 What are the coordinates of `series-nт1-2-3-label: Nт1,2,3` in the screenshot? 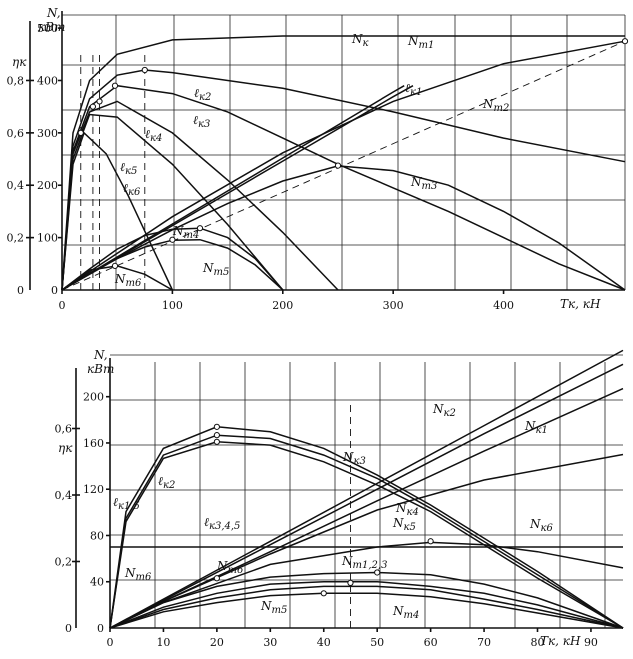 It's located at (364, 562).